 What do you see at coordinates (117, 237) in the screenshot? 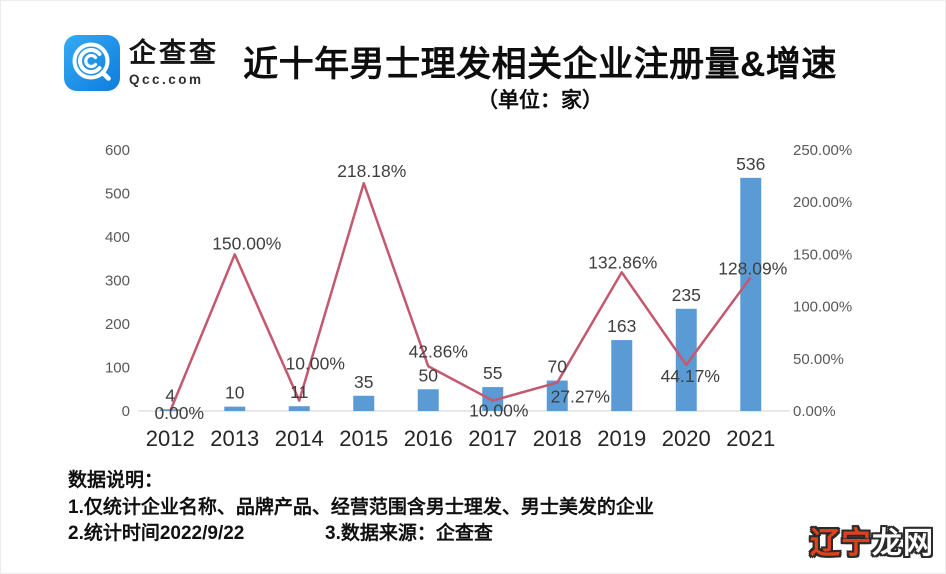
I see `left-axis-tick: 400` at bounding box center [117, 237].